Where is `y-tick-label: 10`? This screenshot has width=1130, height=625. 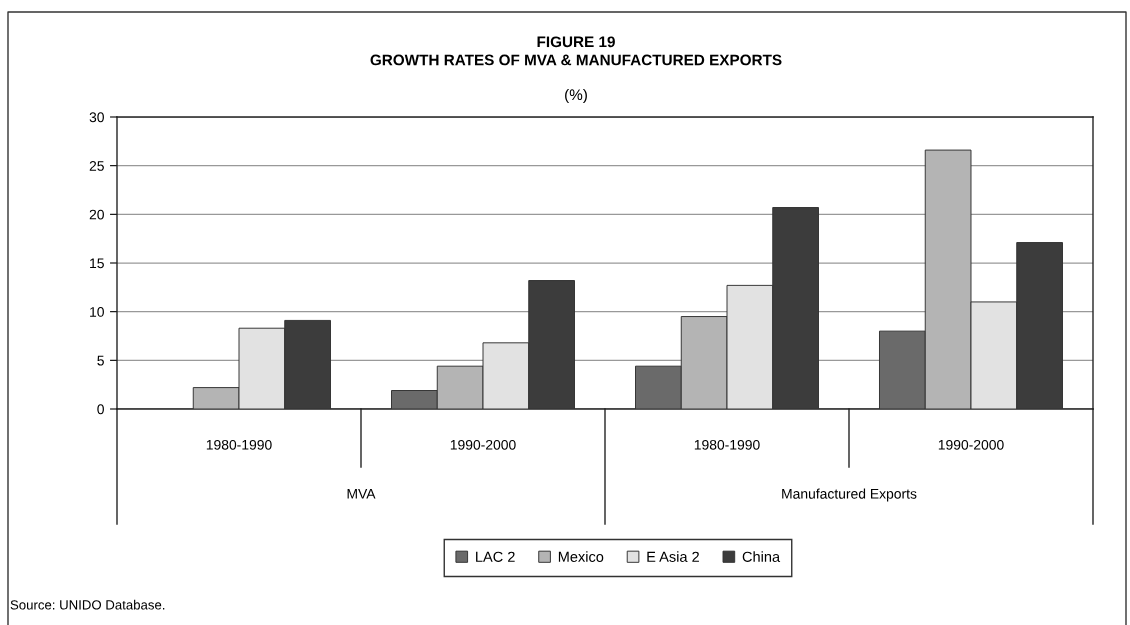
y-tick-label: 10 is located at coordinates (97, 312).